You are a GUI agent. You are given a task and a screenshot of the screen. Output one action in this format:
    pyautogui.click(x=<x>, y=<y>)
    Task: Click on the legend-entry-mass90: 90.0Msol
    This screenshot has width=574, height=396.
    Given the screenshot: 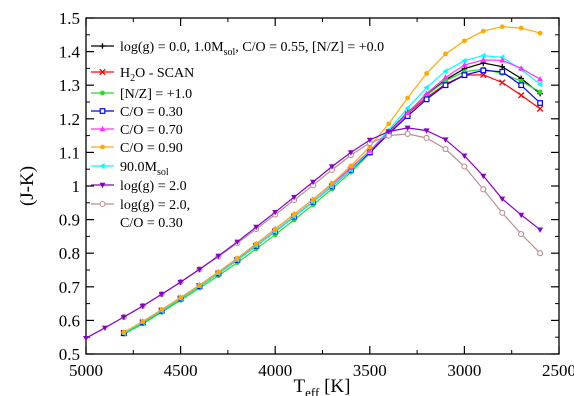 What is the action you would take?
    pyautogui.click(x=130, y=169)
    